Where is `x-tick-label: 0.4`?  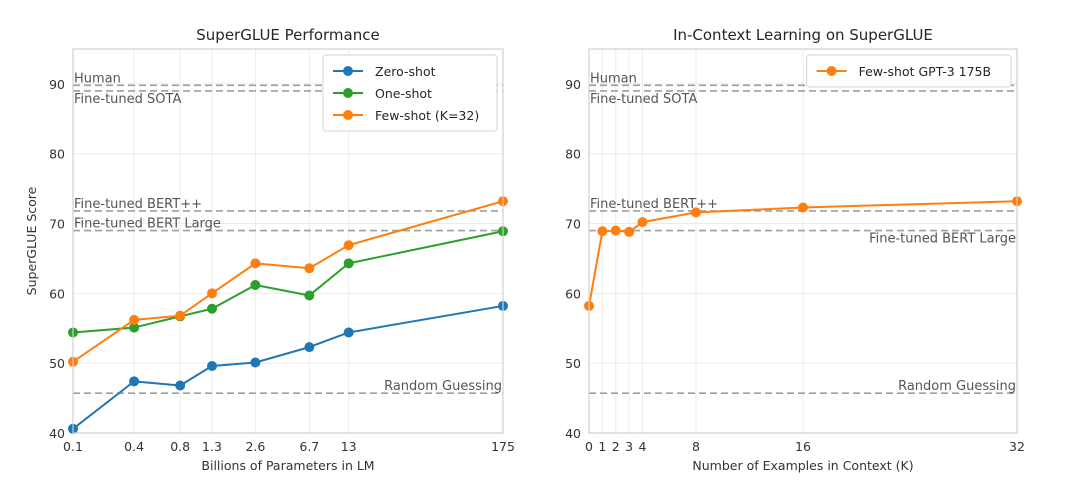 x-tick-label: 0.4 is located at coordinates (134, 446).